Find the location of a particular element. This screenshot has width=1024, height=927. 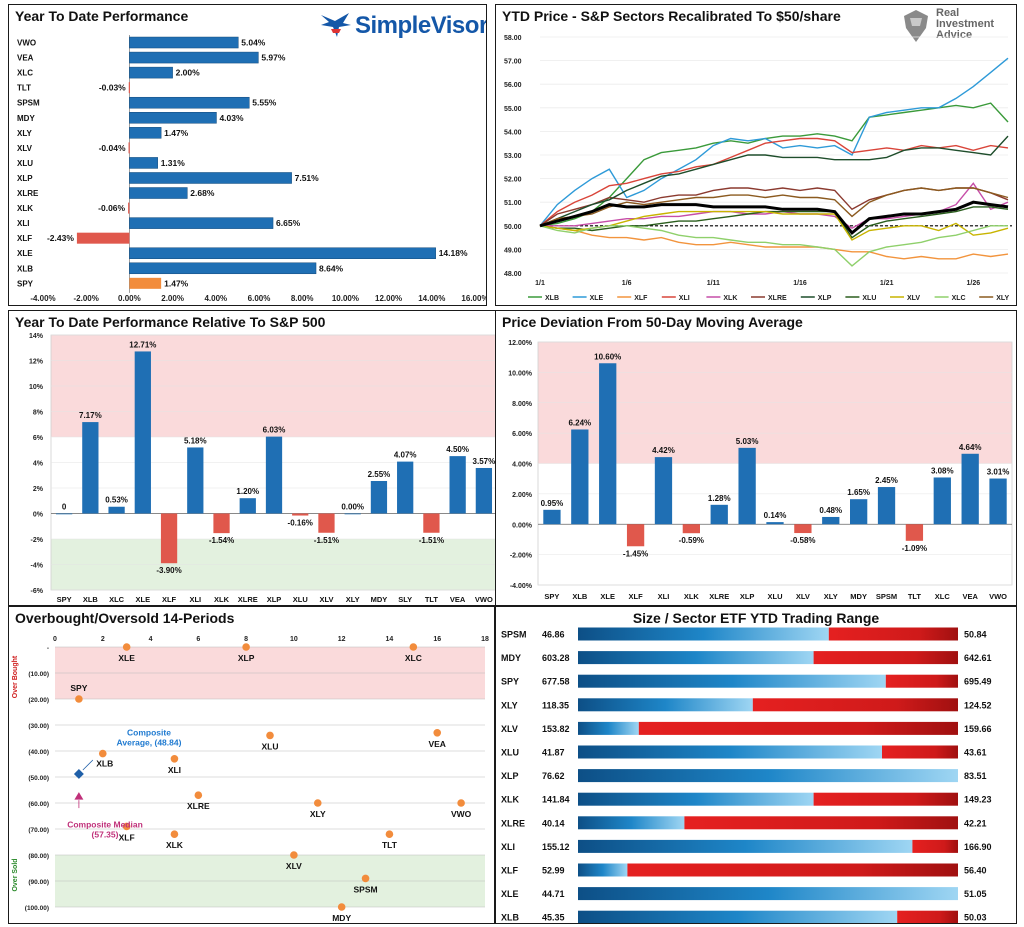

ticker-label: XLRE is located at coordinates (513, 823).